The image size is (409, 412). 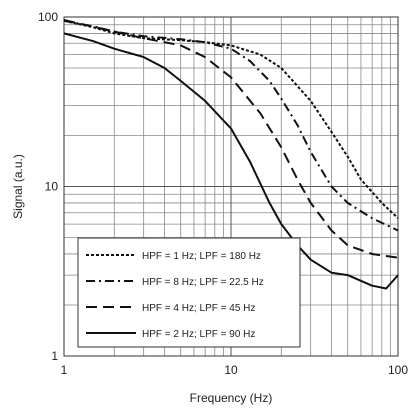 I want to click on legend-entry: HPF = 2 Hz; LPF = 90 Hz, so click(x=198, y=334).